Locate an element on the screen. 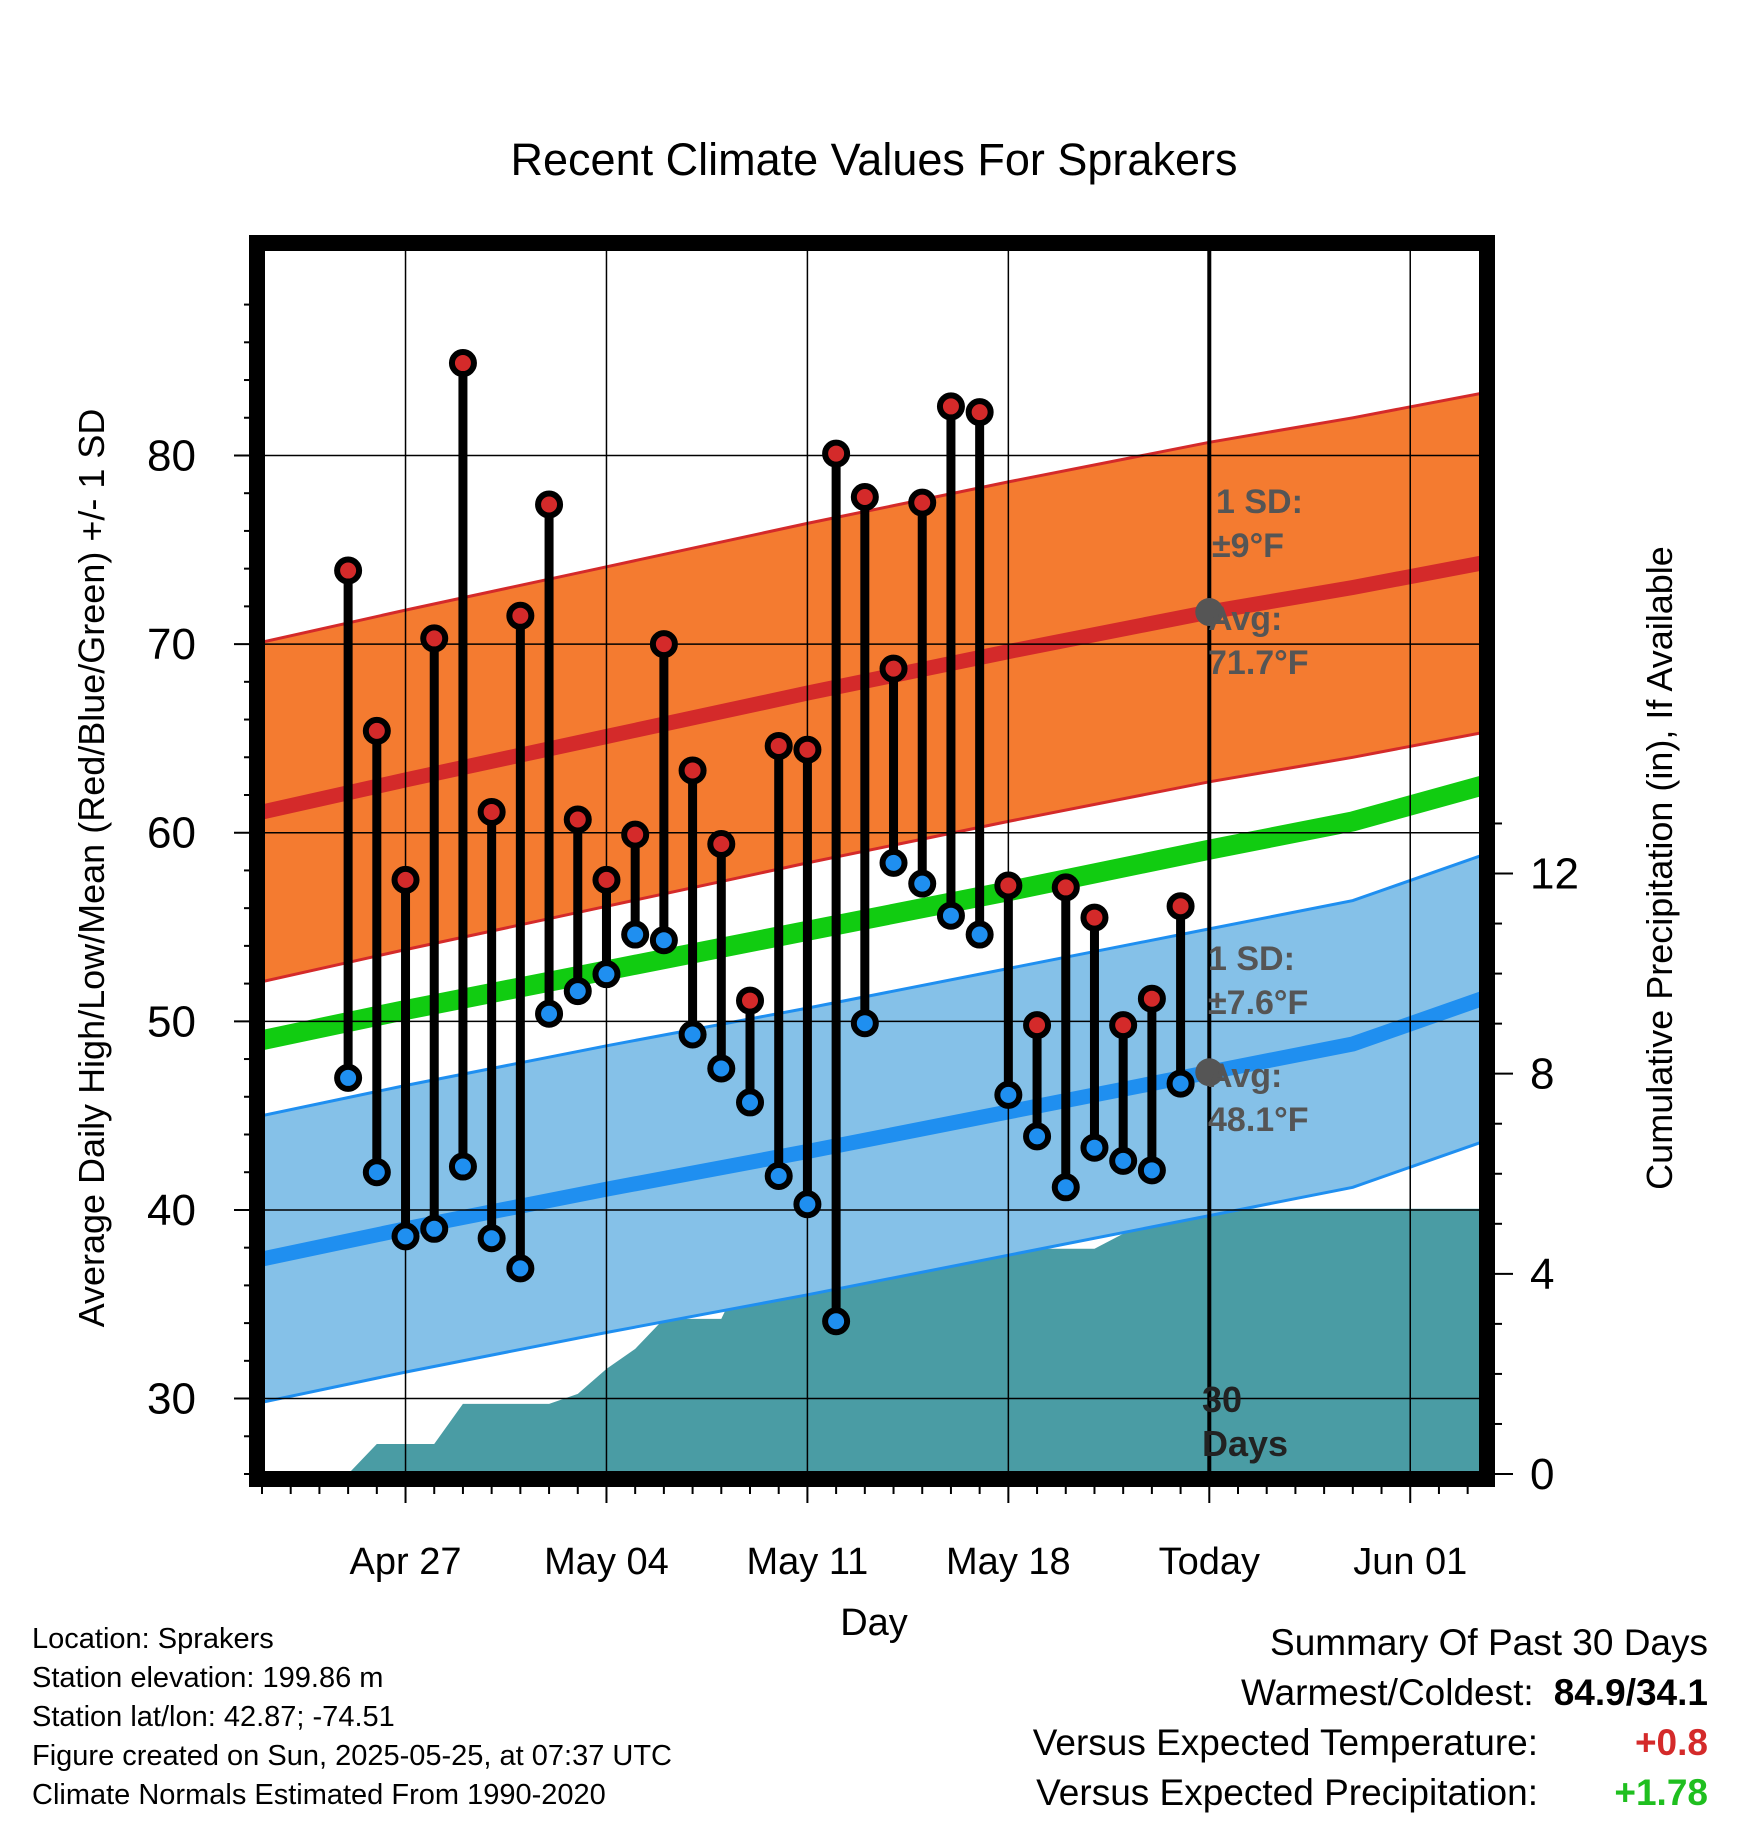  summary-precip-row: Versus Expected Precipitation: +1.78 is located at coordinates (1370, 1793).